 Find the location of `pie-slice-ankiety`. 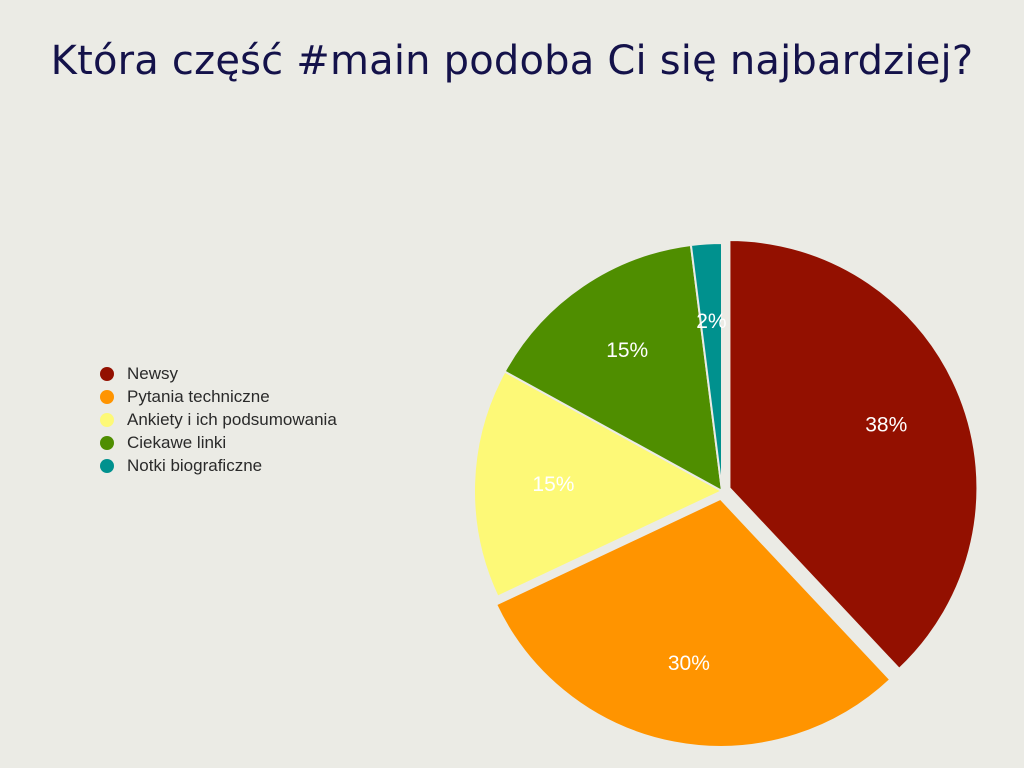

pie-slice-ankiety is located at coordinates (599, 484).